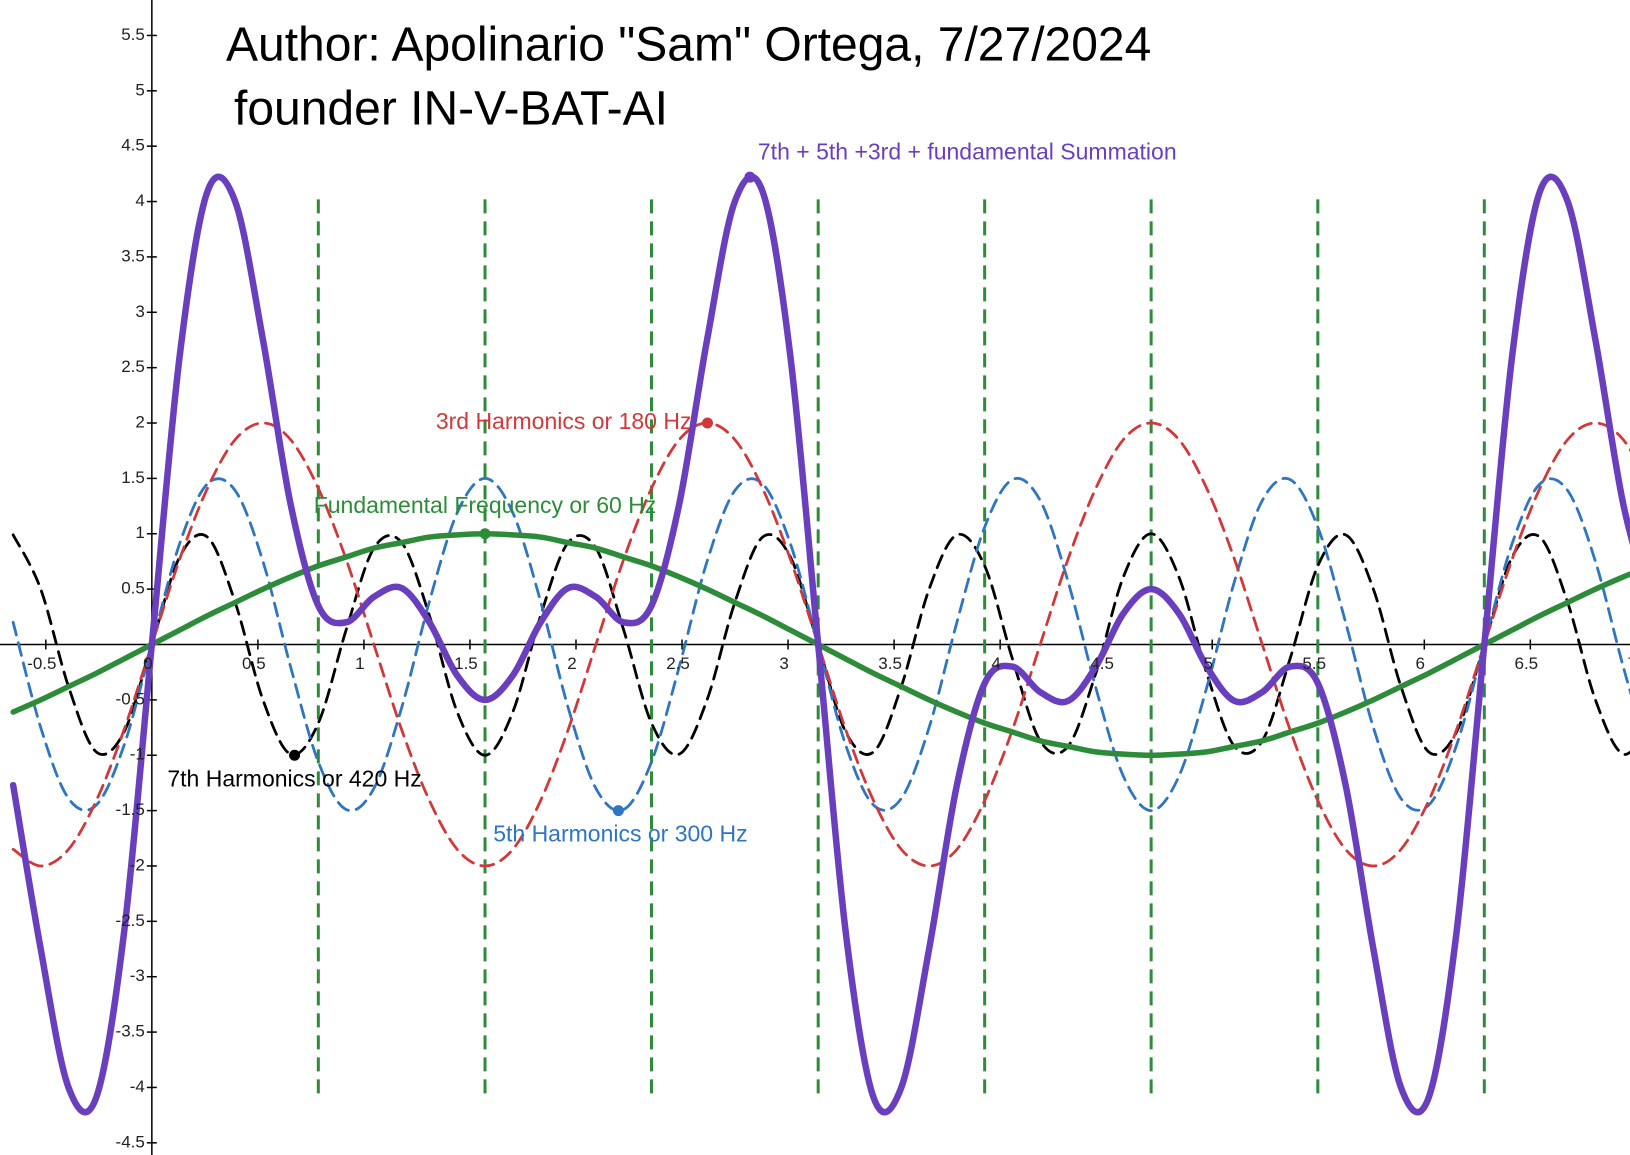 Image resolution: width=1630 pixels, height=1155 pixels. I want to click on y-tick-label: -3, so click(137, 975).